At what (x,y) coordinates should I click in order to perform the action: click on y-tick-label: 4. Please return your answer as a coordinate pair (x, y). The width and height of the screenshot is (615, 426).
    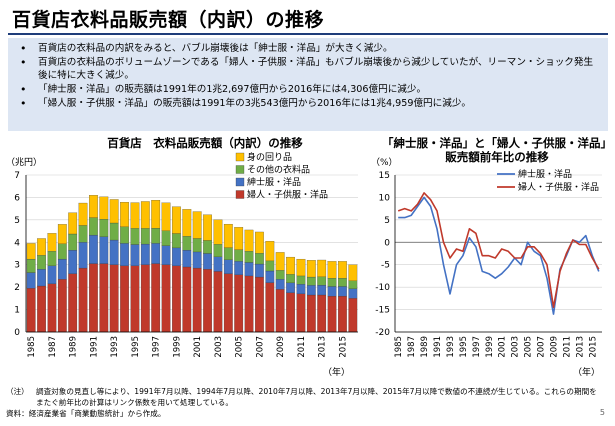
    Looking at the image, I should click on (17, 243).